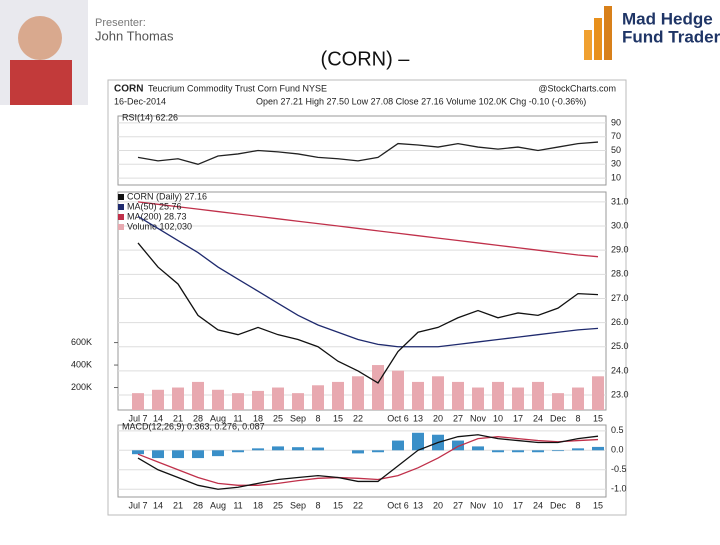 The width and height of the screenshot is (720, 545). I want to click on x-tick-label: 22, so click(358, 505).